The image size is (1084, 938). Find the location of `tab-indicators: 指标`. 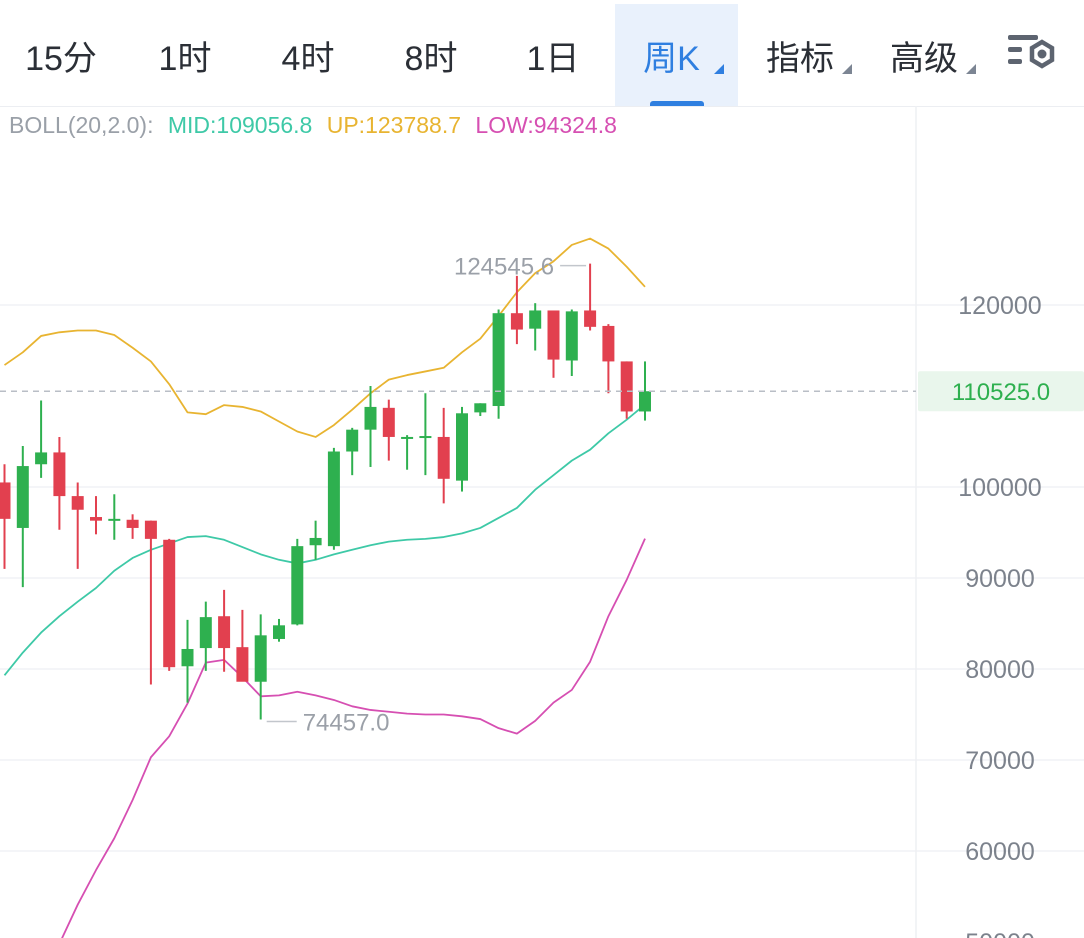

tab-indicators: 指标 is located at coordinates (805, 55).